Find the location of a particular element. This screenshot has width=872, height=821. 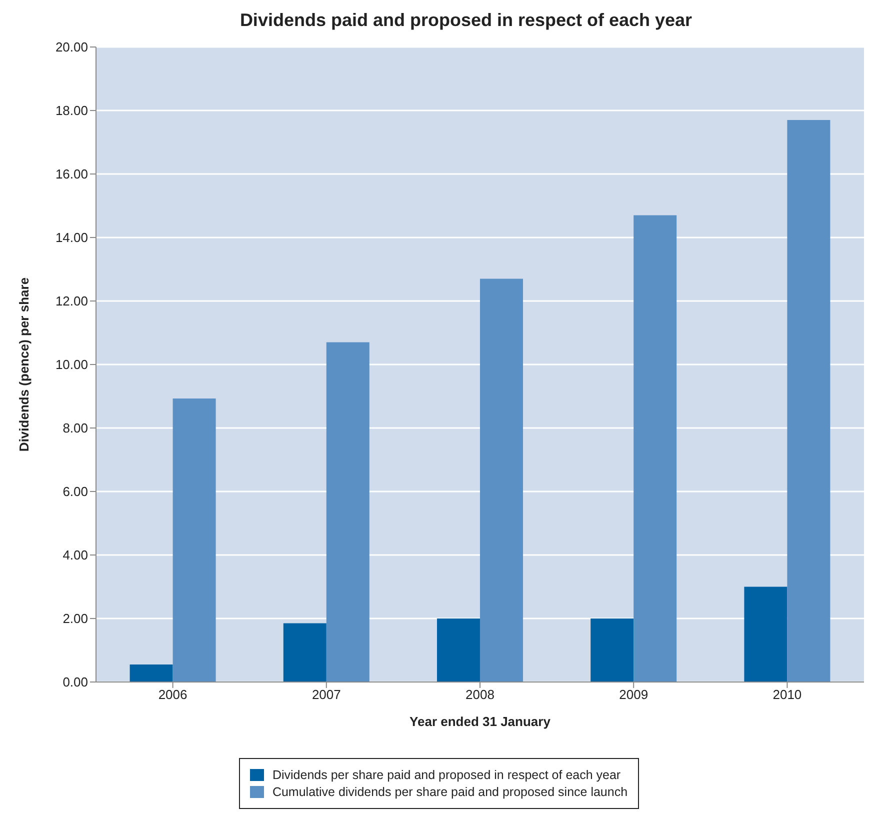

y-tick-label: 8.00 is located at coordinates (75, 428).